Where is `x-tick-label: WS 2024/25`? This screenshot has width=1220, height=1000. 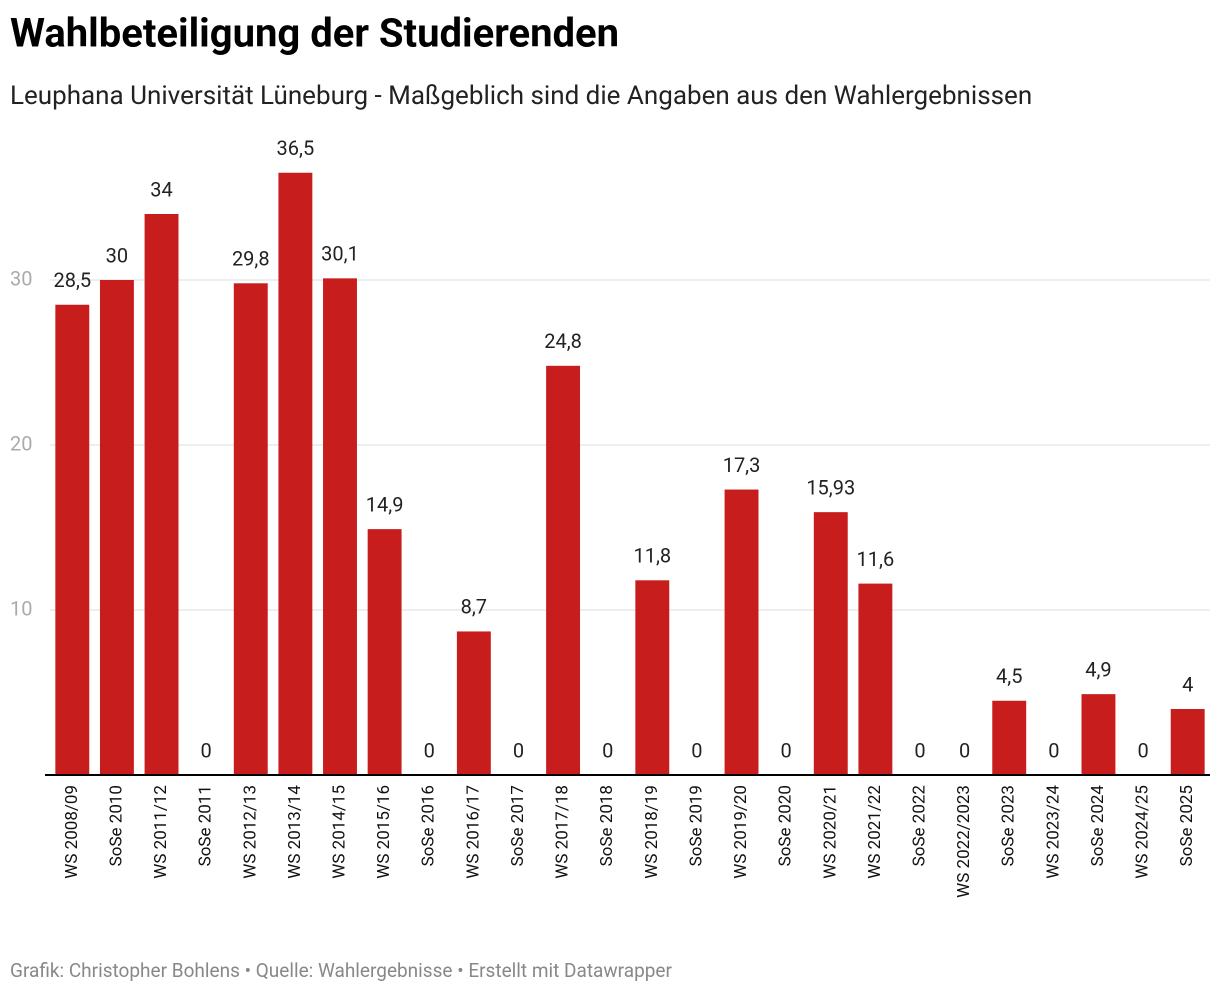 x-tick-label: WS 2024/25 is located at coordinates (1143, 832).